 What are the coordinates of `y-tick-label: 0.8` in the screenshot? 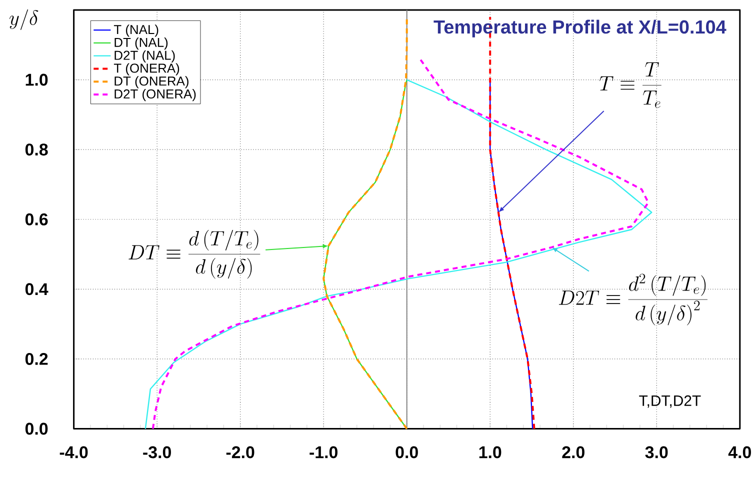 It's located at (36, 150).